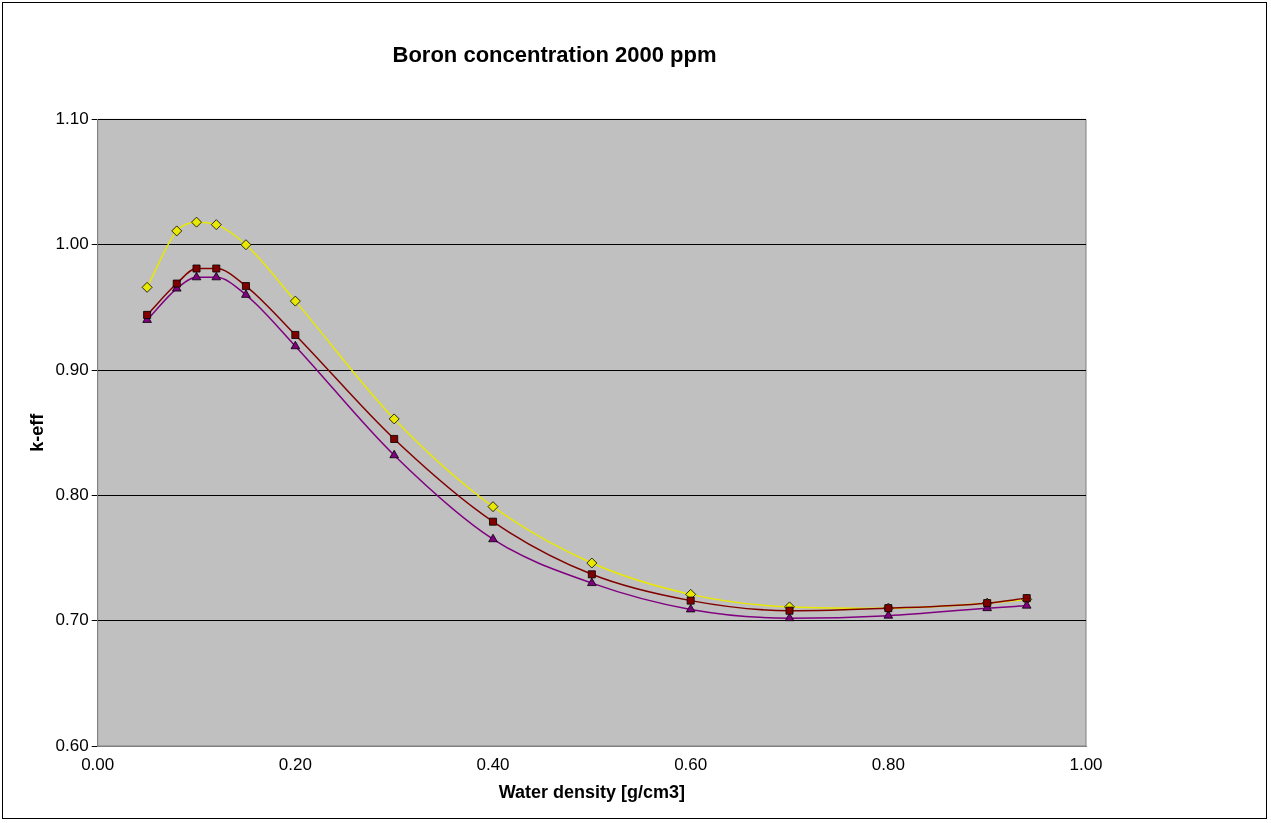  Describe the element at coordinates (72, 745) in the screenshot. I see `y-tick-label: 0.60` at that location.